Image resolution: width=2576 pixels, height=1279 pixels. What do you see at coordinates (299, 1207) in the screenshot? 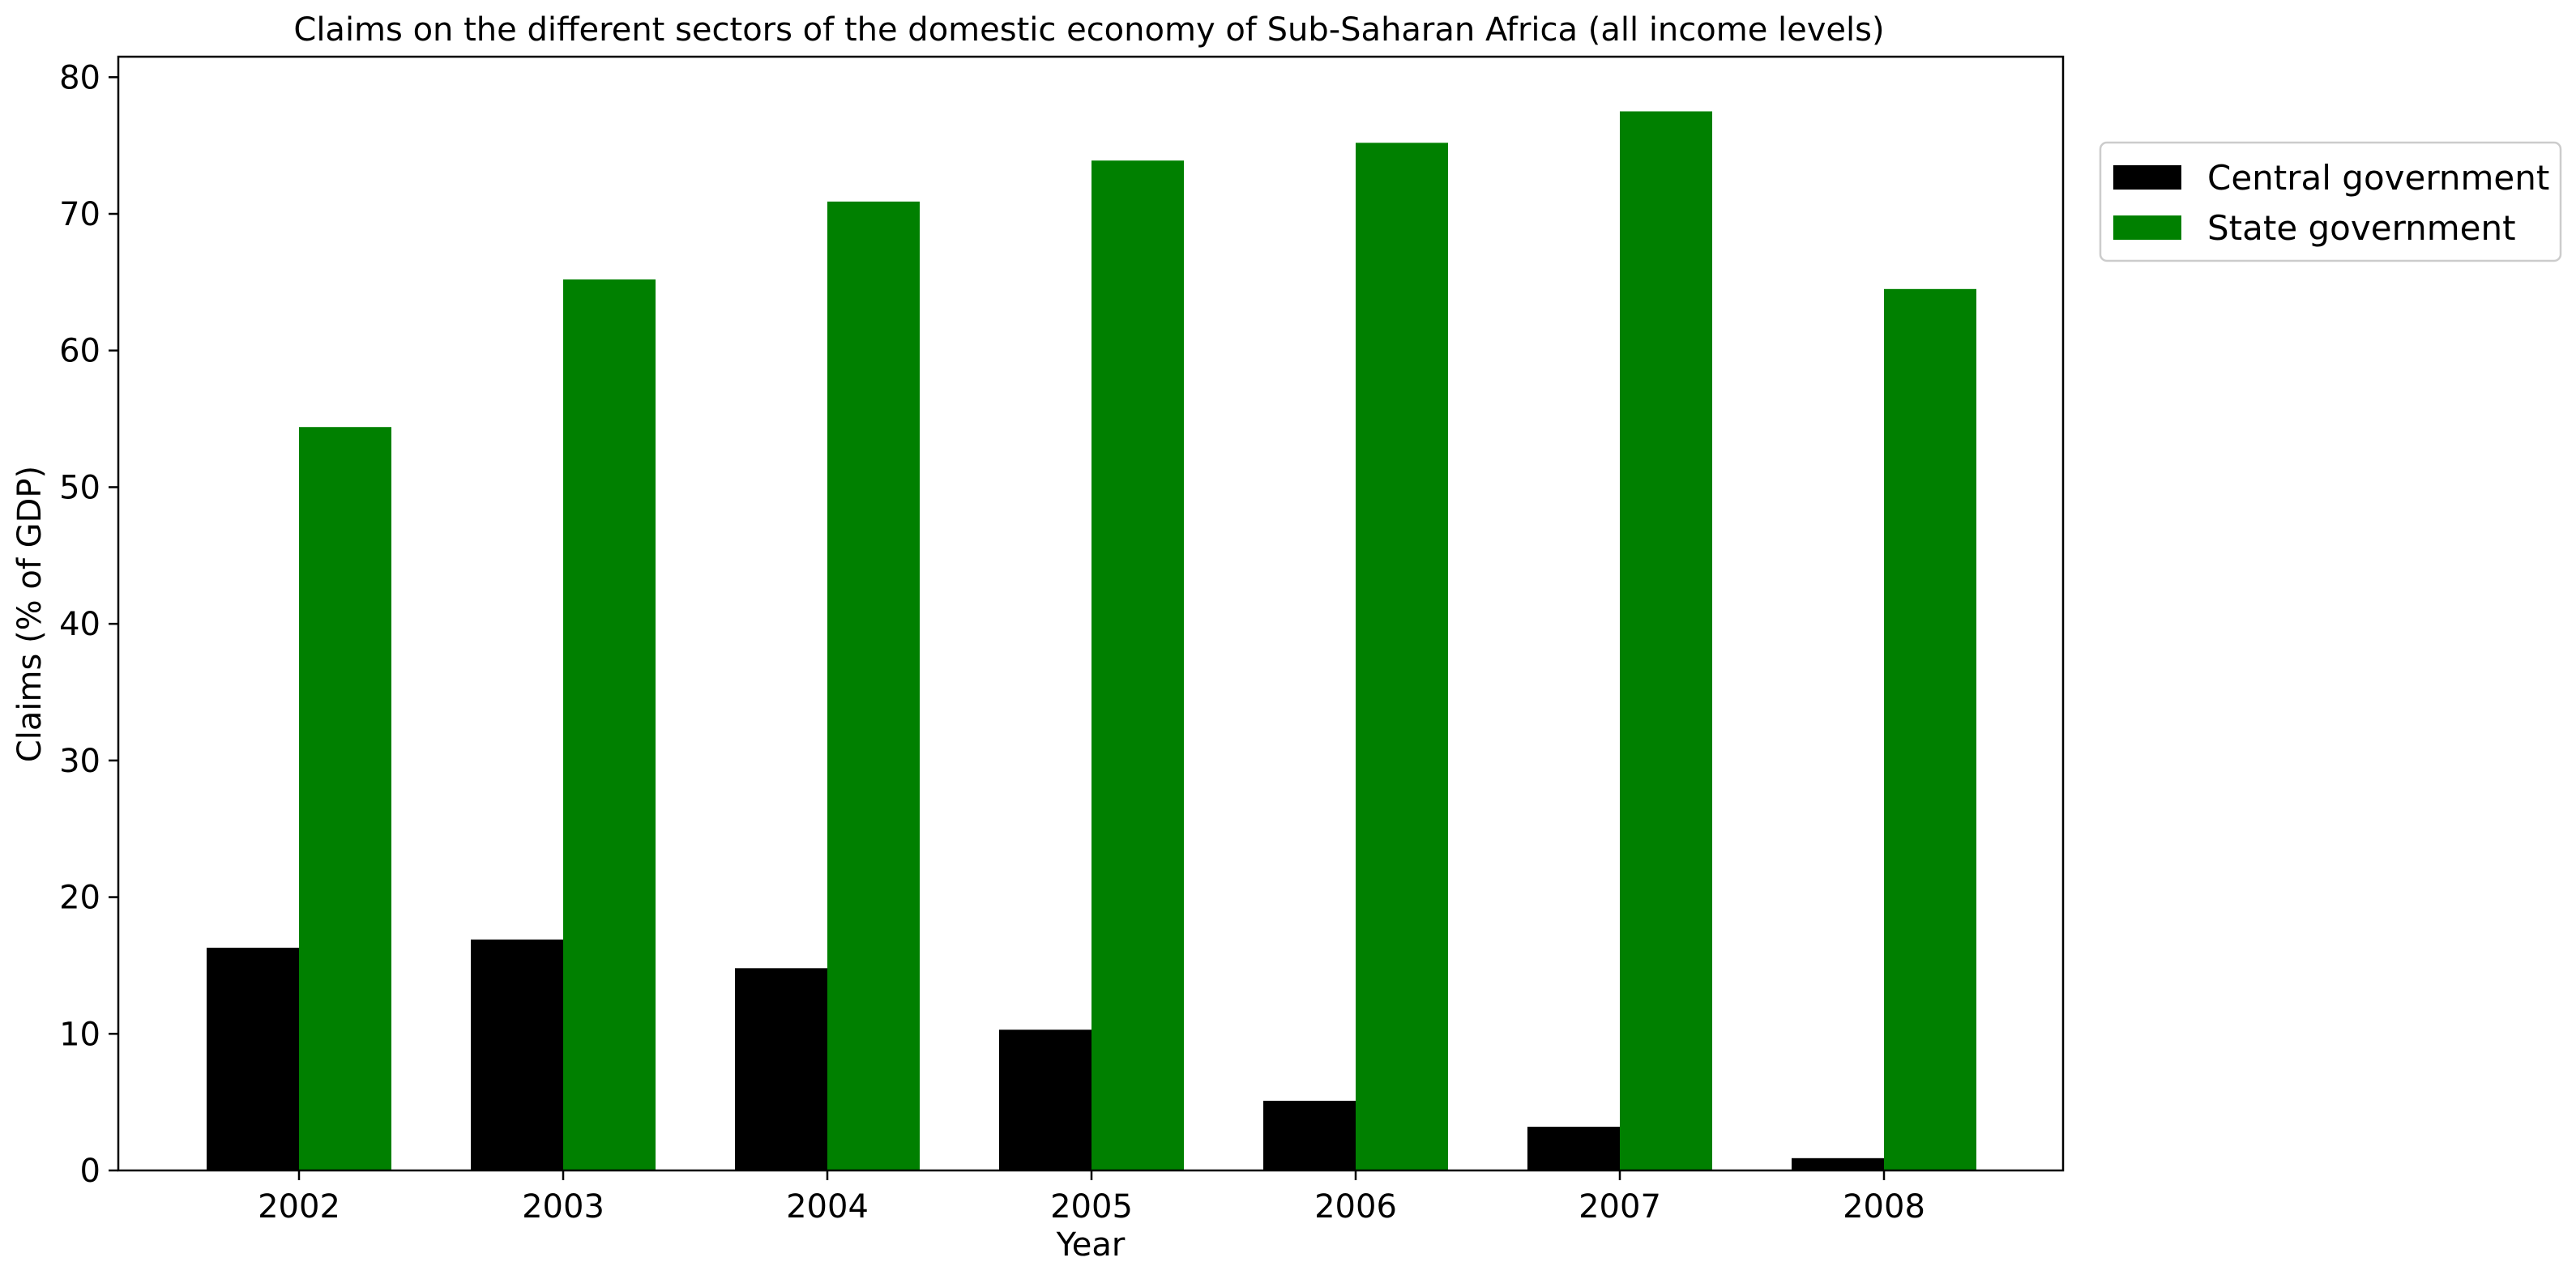
I see `x-tick-label: 2002` at bounding box center [299, 1207].